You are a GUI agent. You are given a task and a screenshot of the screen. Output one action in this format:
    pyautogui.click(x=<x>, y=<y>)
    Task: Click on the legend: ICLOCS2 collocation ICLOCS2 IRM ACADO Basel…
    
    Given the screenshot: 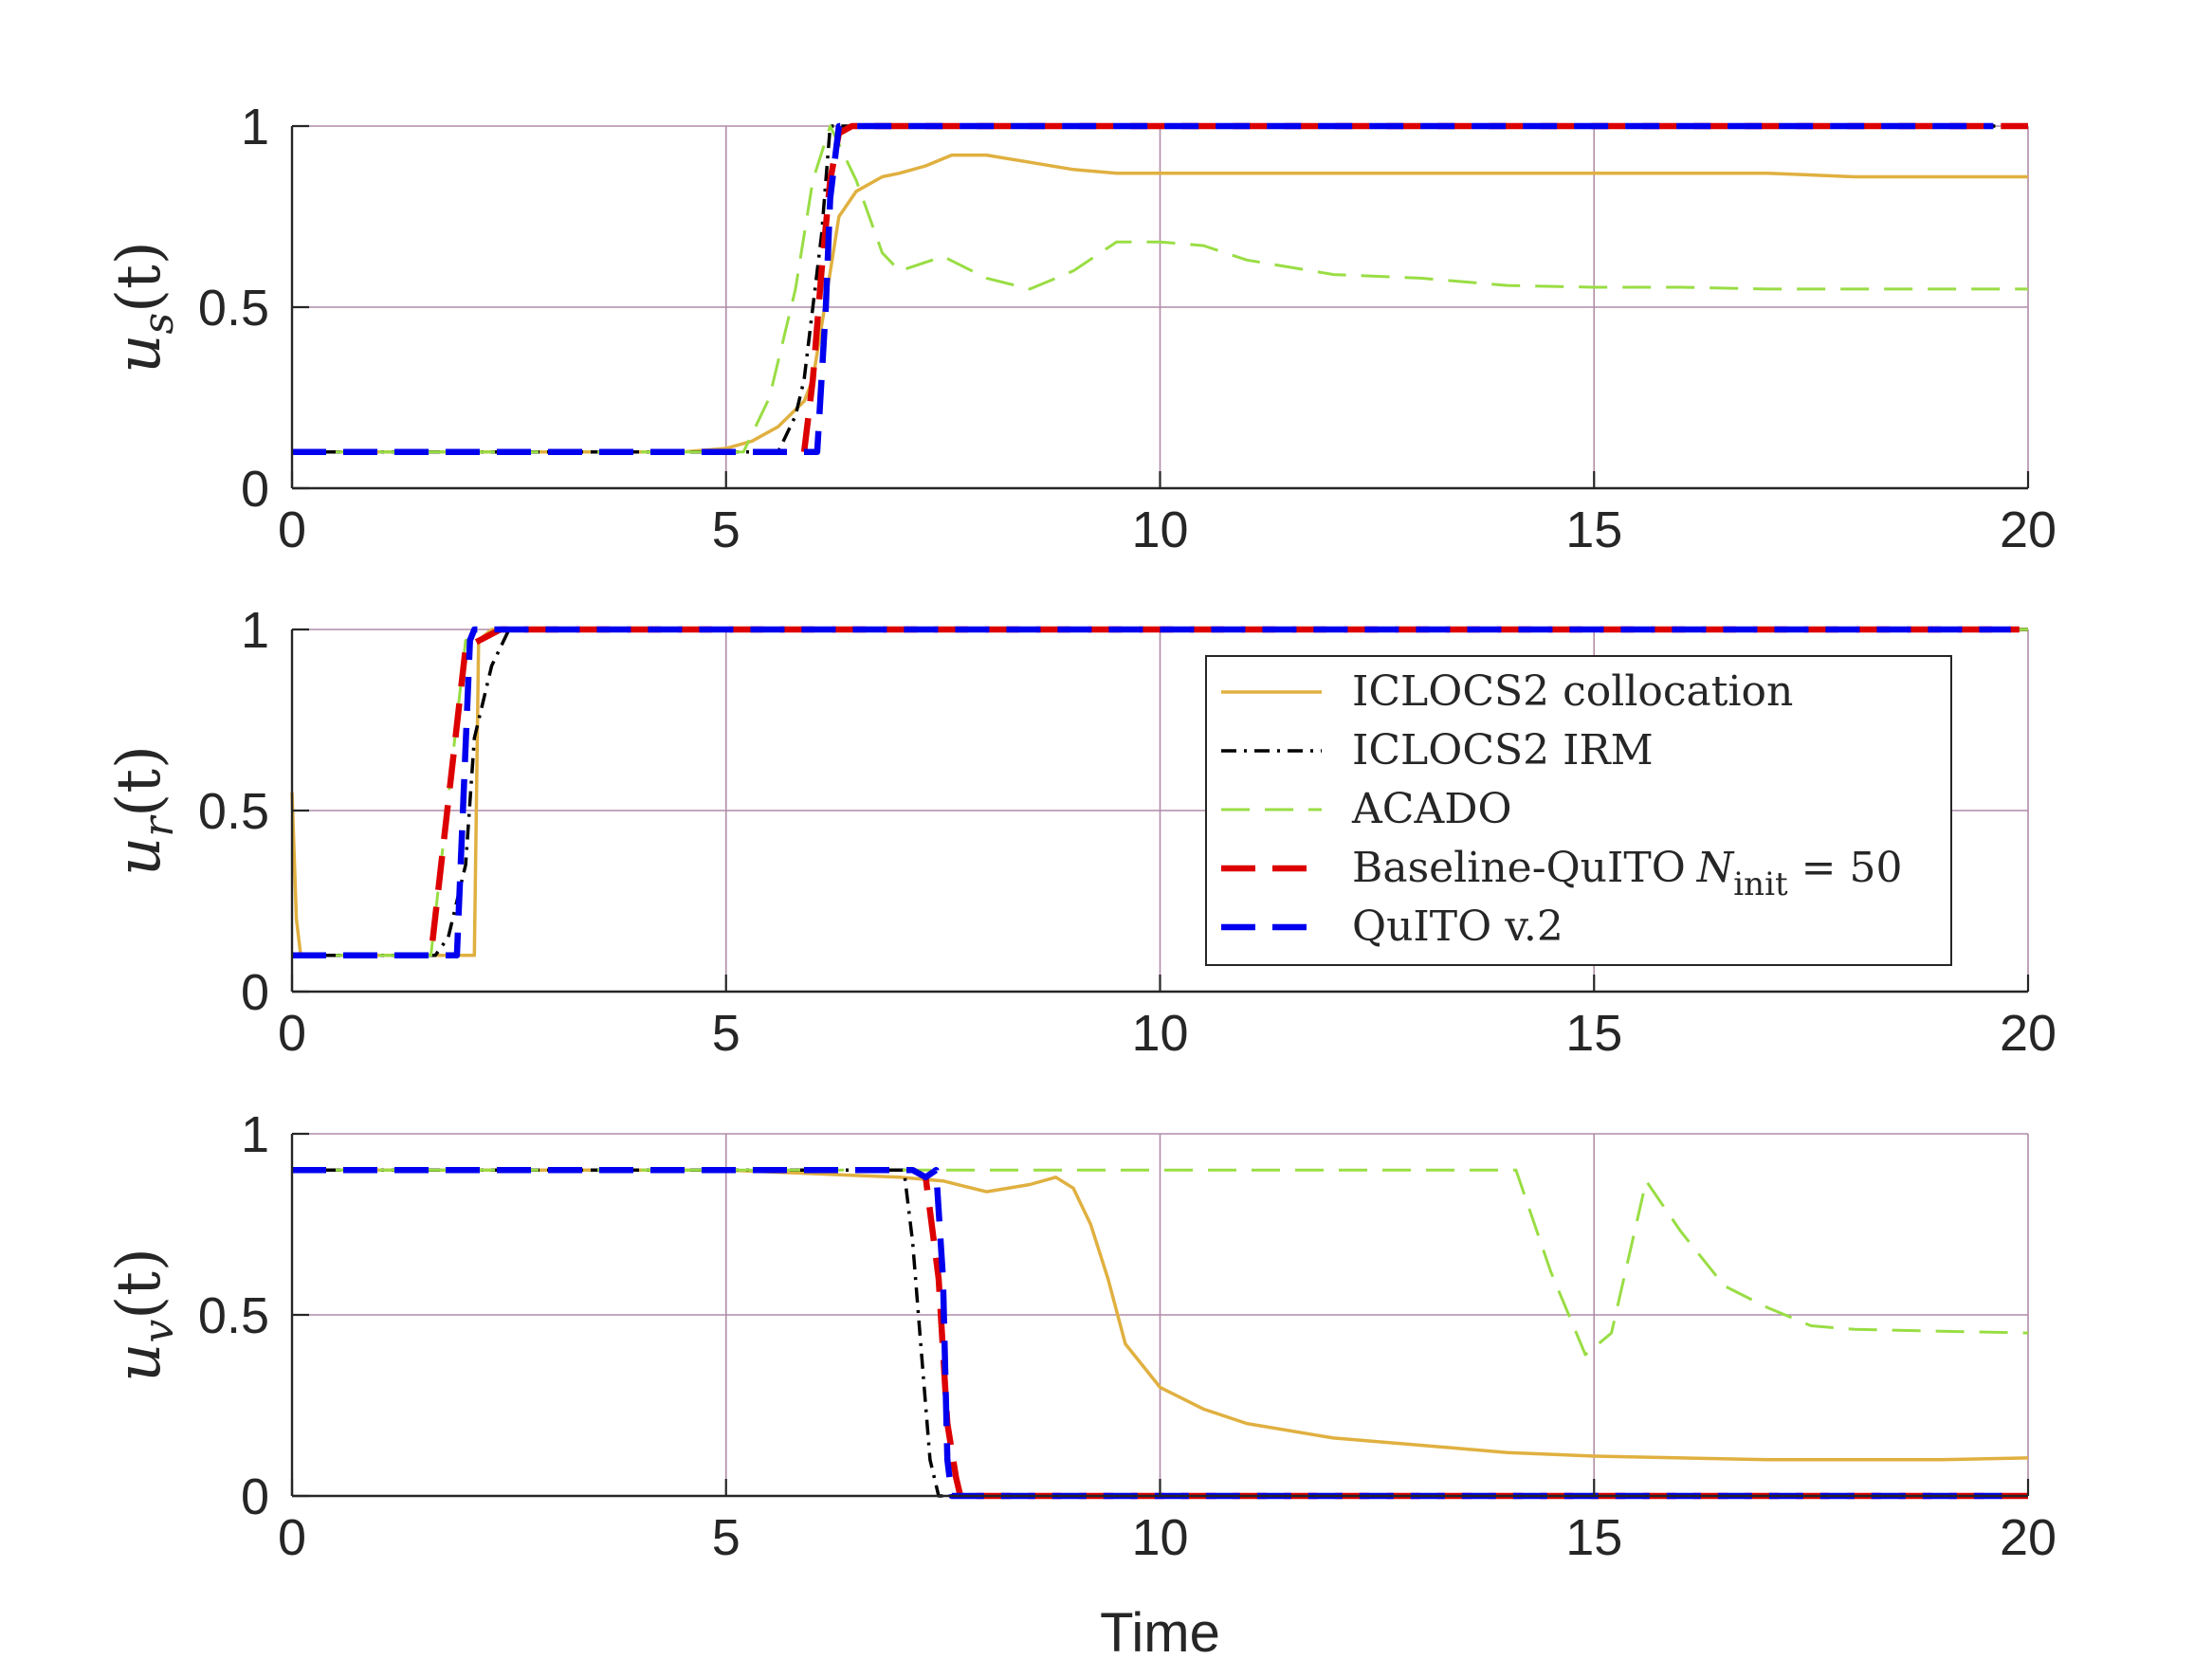 What is the action you would take?
    pyautogui.click(x=1578, y=810)
    